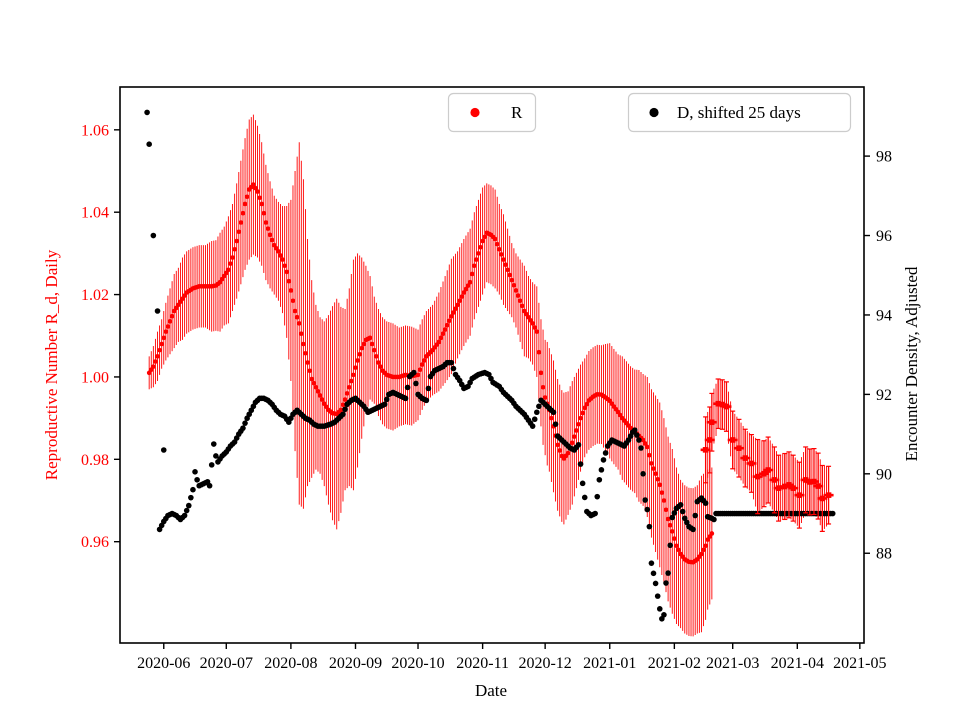  Describe the element at coordinates (163, 663) in the screenshot. I see `x-tick-label: 2020-06` at that location.